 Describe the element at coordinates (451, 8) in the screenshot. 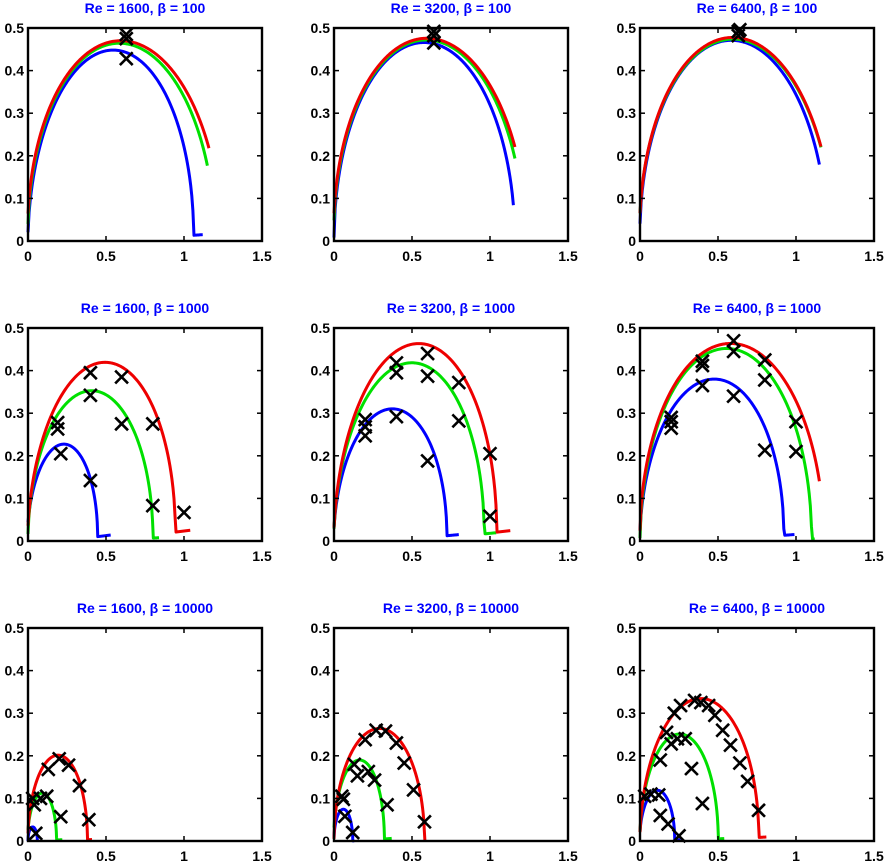

I see `subplot-title: Re = 3200, β = 100` at that location.